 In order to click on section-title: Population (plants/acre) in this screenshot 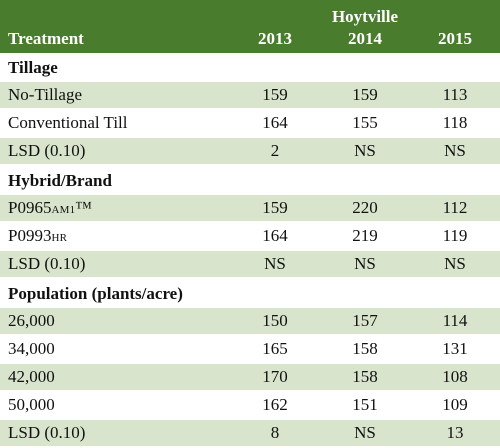, I will do `click(250, 293)`.